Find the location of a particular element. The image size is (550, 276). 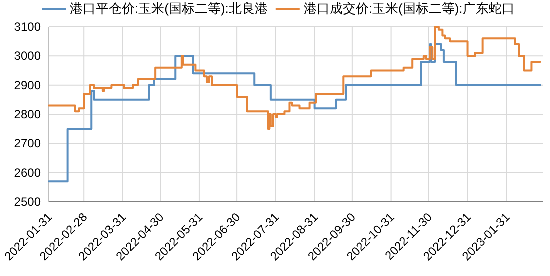

y-tick-label: 2900 is located at coordinates (28, 85).